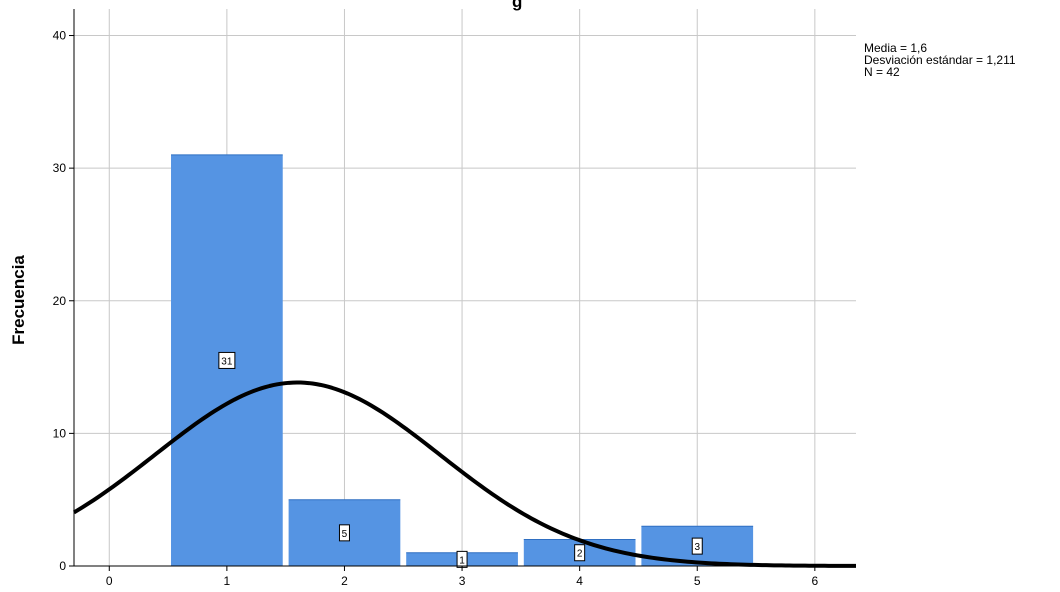 The image size is (1060, 592). What do you see at coordinates (60, 168) in the screenshot?
I see `y-tick-label-3: 30` at bounding box center [60, 168].